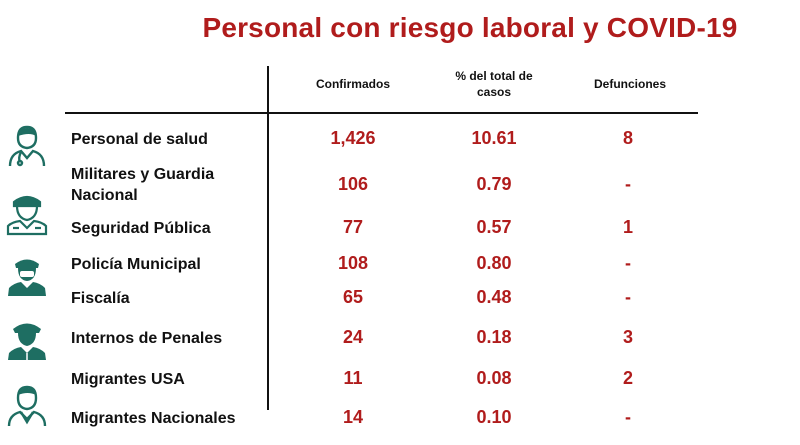  I want to click on porcentaje-seguridad-publica: 0.57, so click(494, 227).